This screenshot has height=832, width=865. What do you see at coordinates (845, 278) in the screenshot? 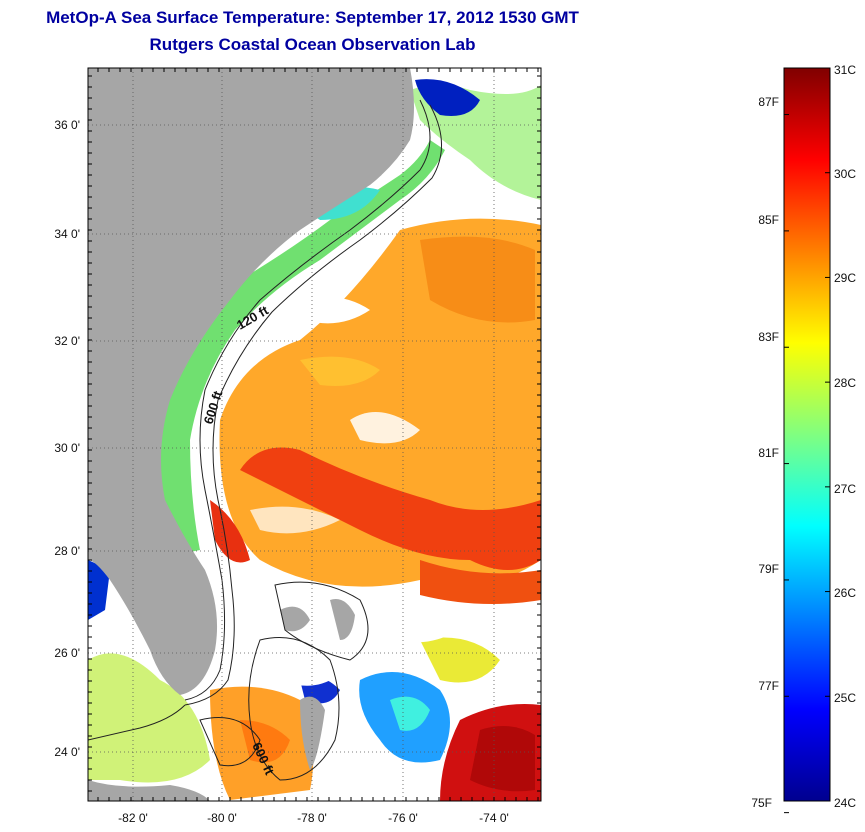
I see `cb-celsius-29: 29C` at bounding box center [845, 278].